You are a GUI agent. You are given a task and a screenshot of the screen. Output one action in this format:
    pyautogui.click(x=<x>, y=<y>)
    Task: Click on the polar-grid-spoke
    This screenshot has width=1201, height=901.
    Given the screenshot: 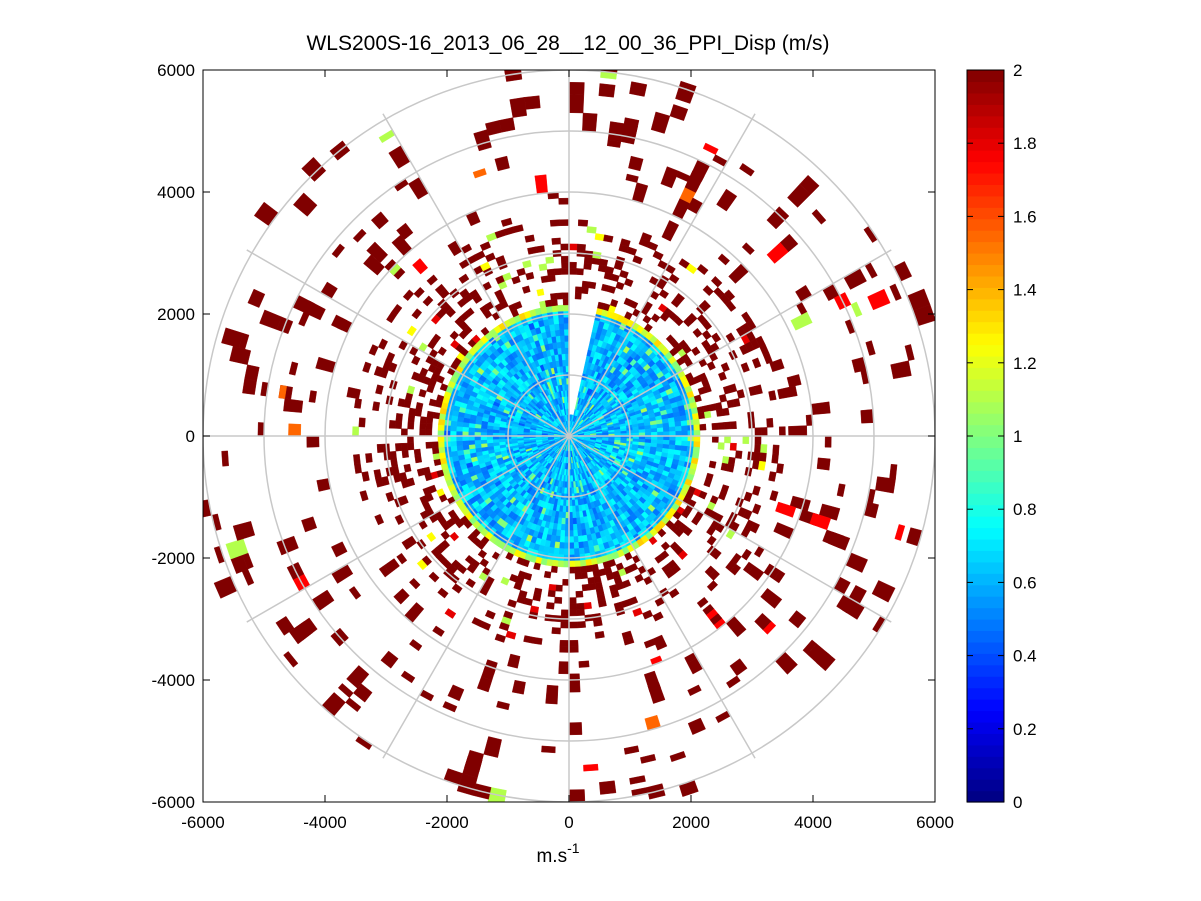 What is the action you would take?
    pyautogui.click(x=662, y=597)
    